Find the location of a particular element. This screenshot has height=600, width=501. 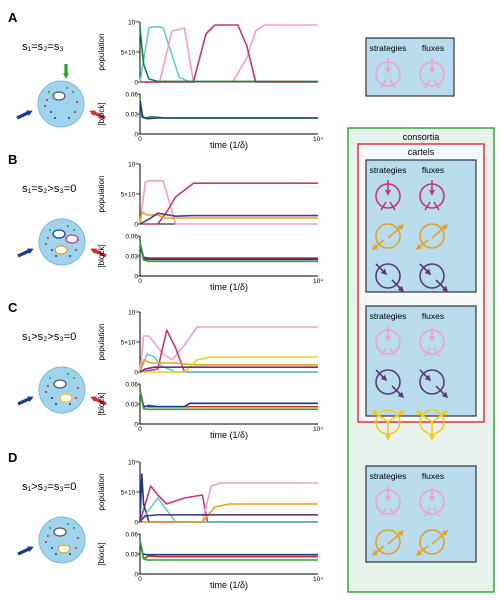

condition-label: s₁>s₂=s₃=0 is located at coordinates (49, 487).